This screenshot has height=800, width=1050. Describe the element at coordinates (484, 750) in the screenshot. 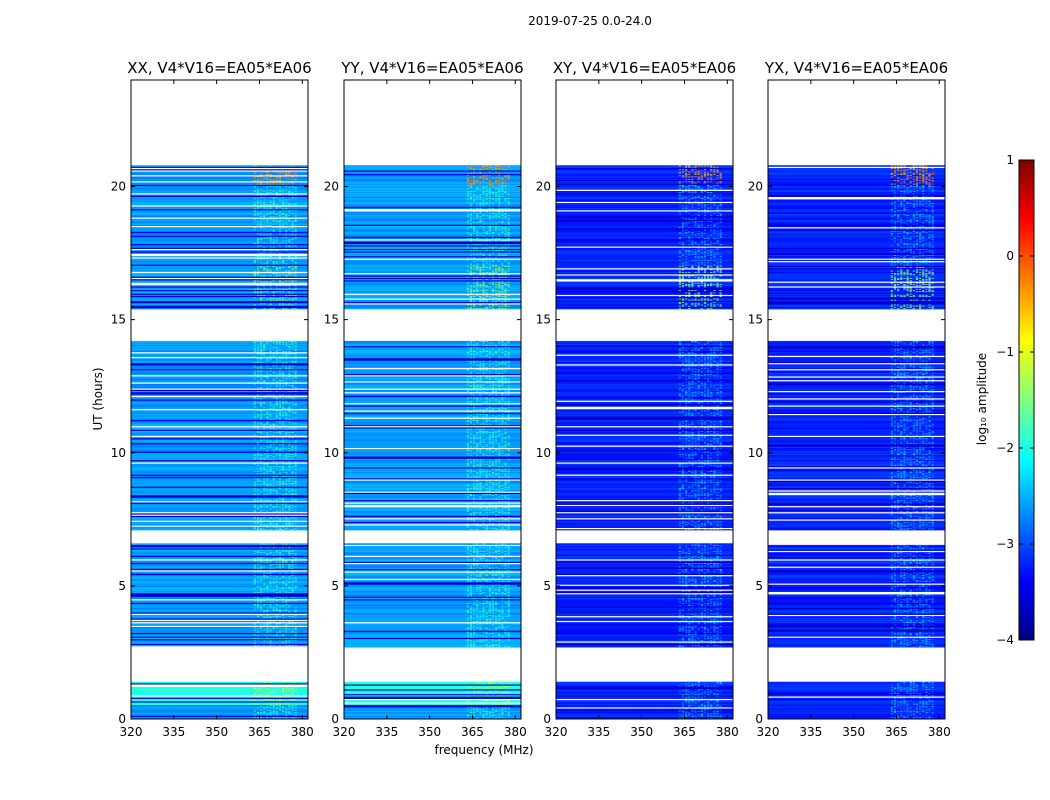

I see `x-axis-label: frequency (MHz)` at that location.